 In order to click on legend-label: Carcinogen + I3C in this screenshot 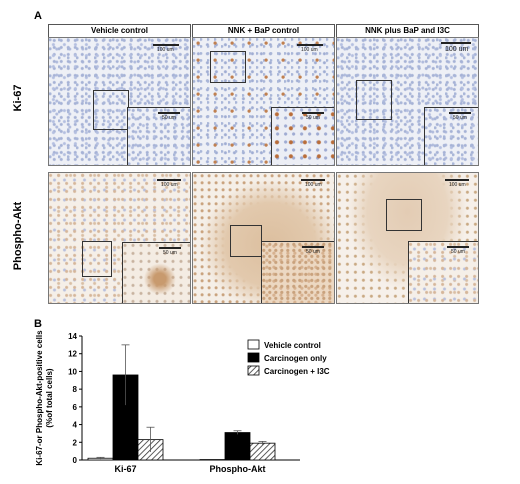, I will do `click(297, 371)`.